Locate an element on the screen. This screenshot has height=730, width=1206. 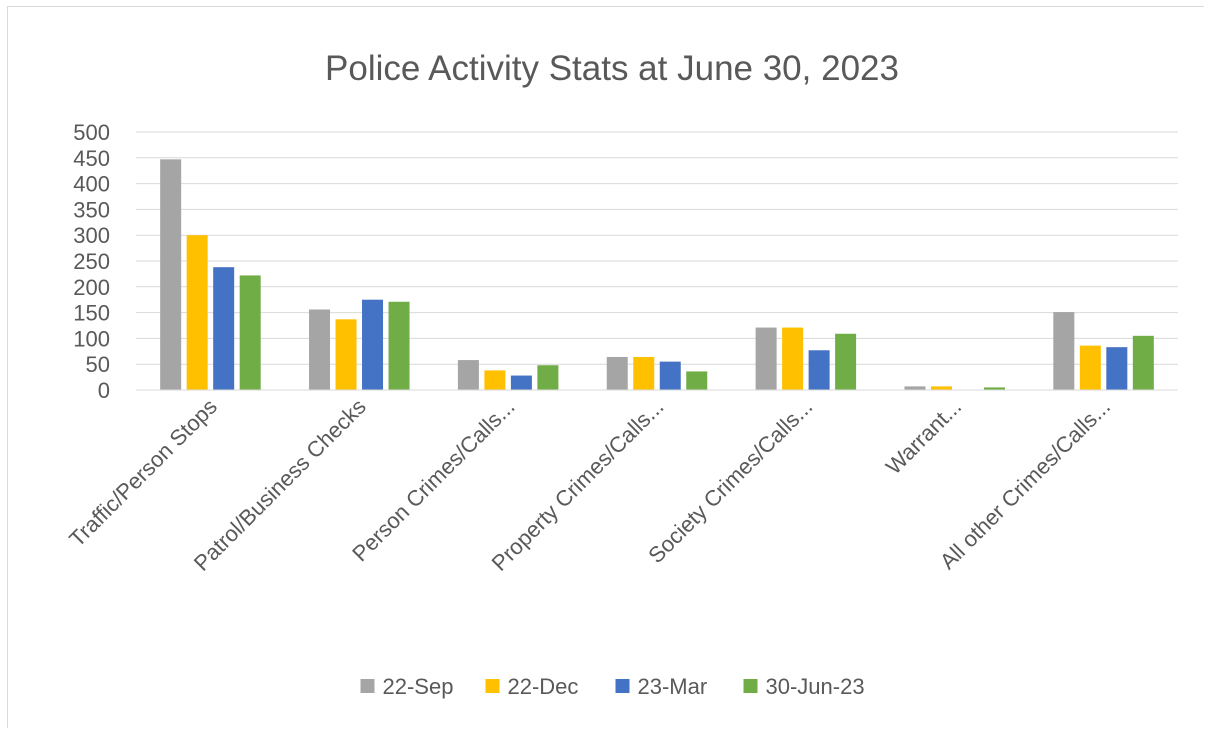
y-tick-label: 450 is located at coordinates (91, 158).